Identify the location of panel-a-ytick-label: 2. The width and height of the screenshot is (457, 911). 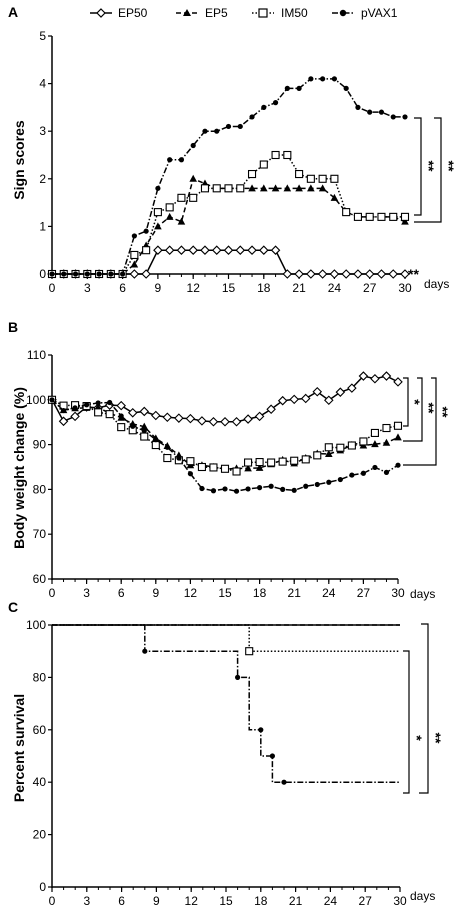
(42, 179).